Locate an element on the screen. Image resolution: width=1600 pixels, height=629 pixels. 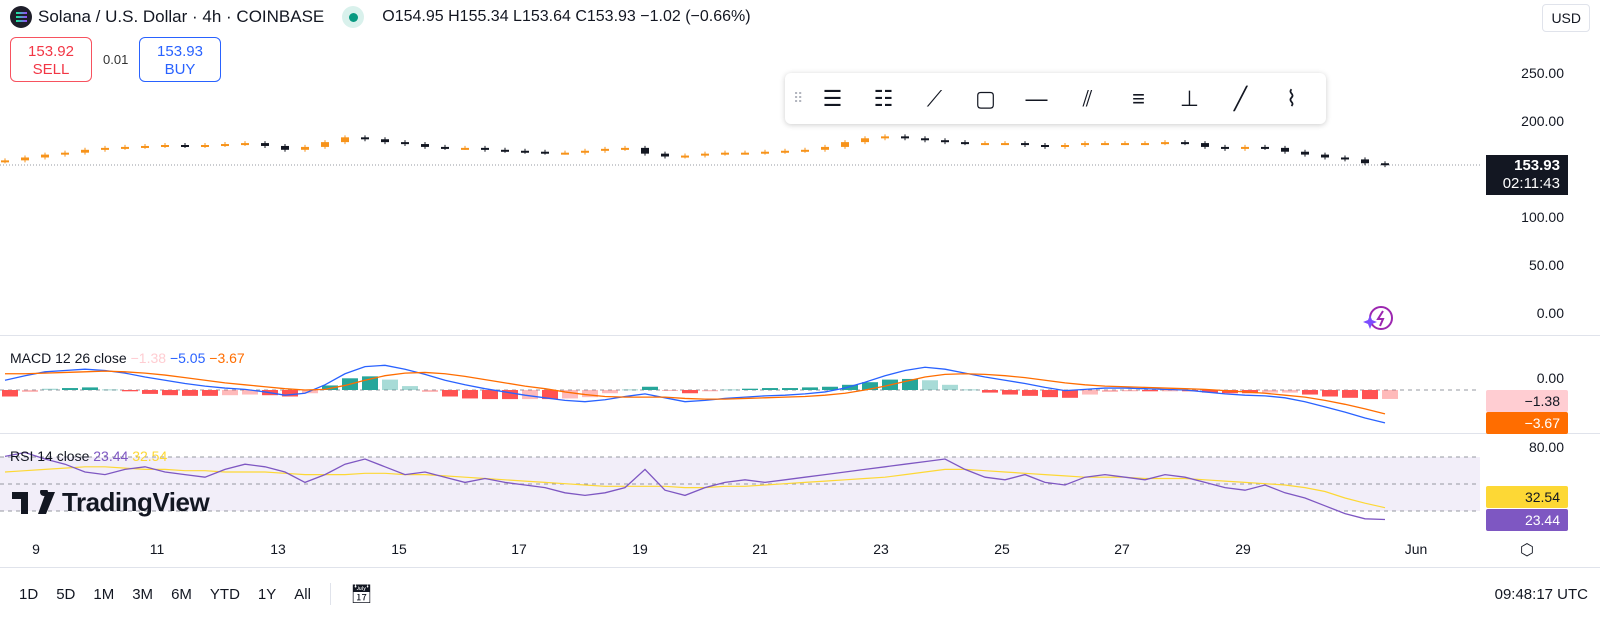
fib-retracement-icon: ☷ is located at coordinates (883, 98).